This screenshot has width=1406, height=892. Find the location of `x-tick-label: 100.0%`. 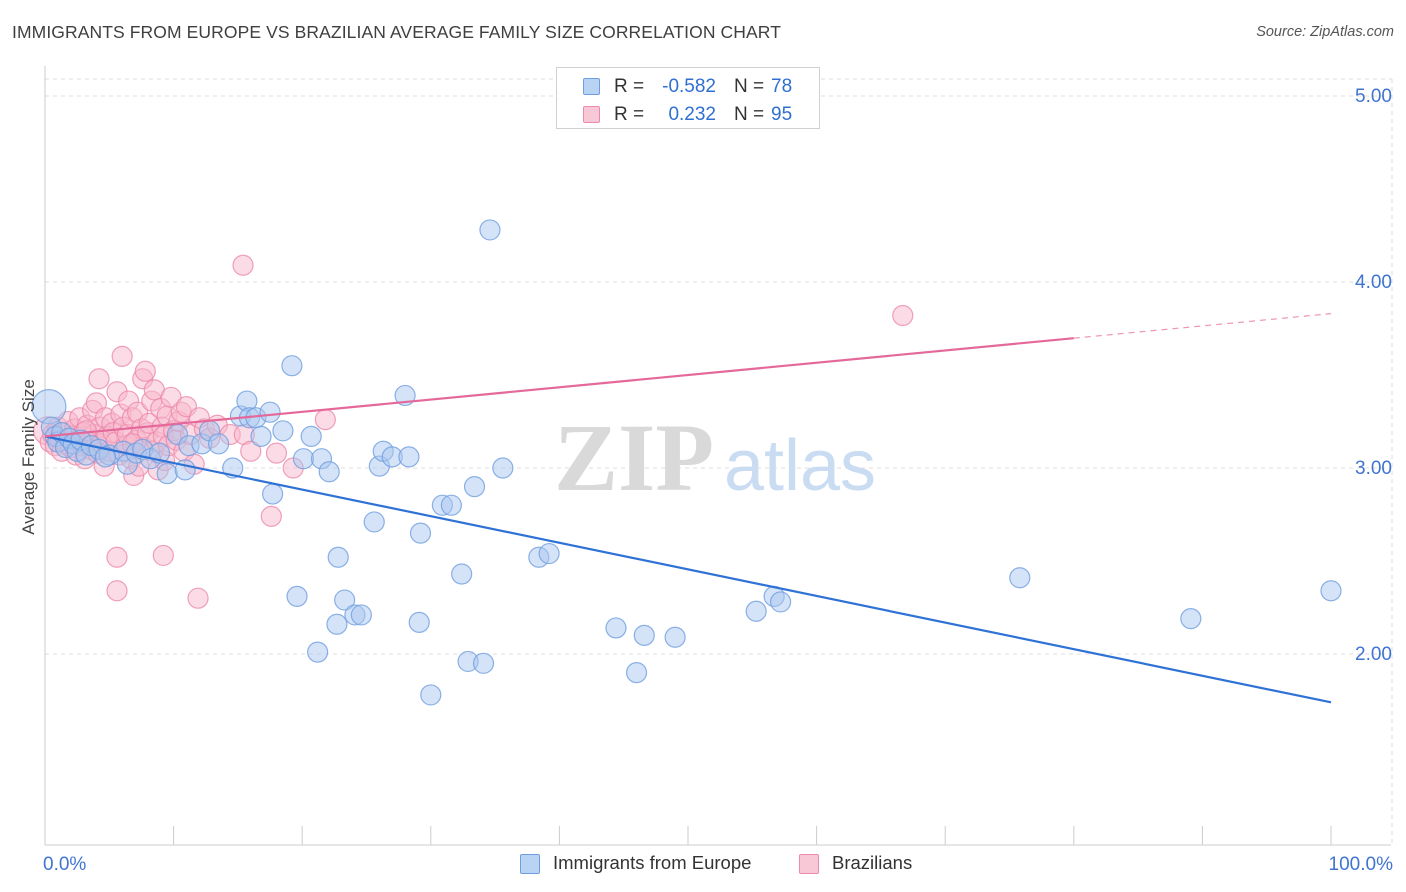

x-tick-label: 100.0% is located at coordinates (1361, 864).